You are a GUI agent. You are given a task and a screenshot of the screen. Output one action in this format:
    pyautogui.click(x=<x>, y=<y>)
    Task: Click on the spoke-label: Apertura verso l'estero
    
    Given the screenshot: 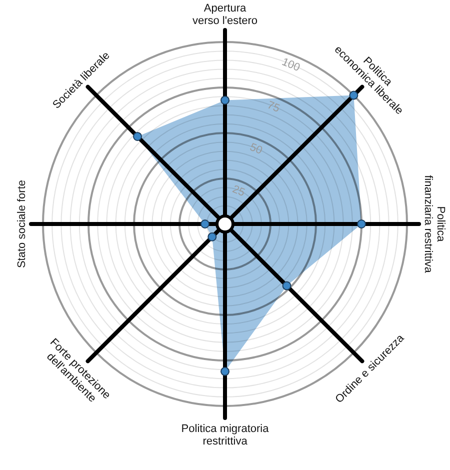 What is the action you would take?
    pyautogui.click(x=225, y=14)
    